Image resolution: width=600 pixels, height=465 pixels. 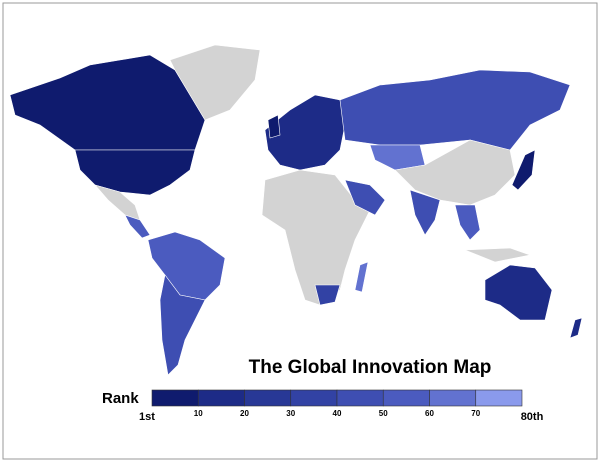 What do you see at coordinates (137, 226) in the screenshot?
I see `central-america` at bounding box center [137, 226].